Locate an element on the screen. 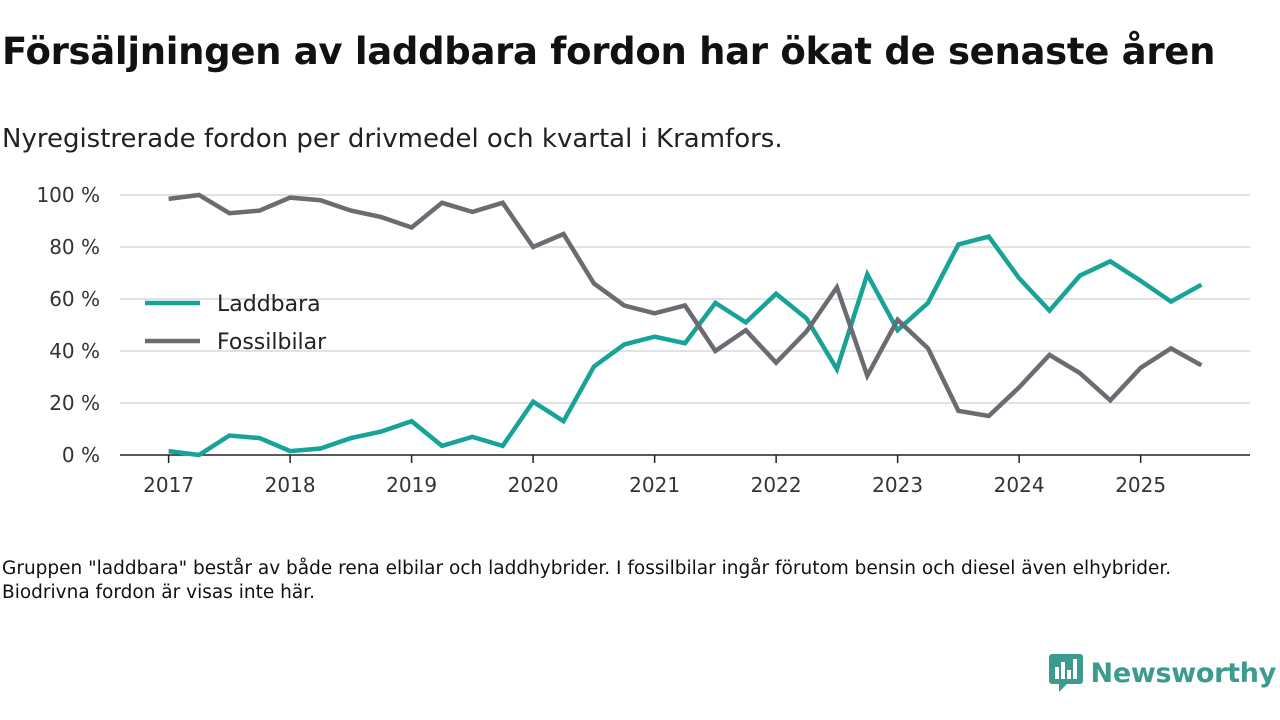 This screenshot has height=720, width=1280. y-tick-label: 100 % is located at coordinates (68, 195).